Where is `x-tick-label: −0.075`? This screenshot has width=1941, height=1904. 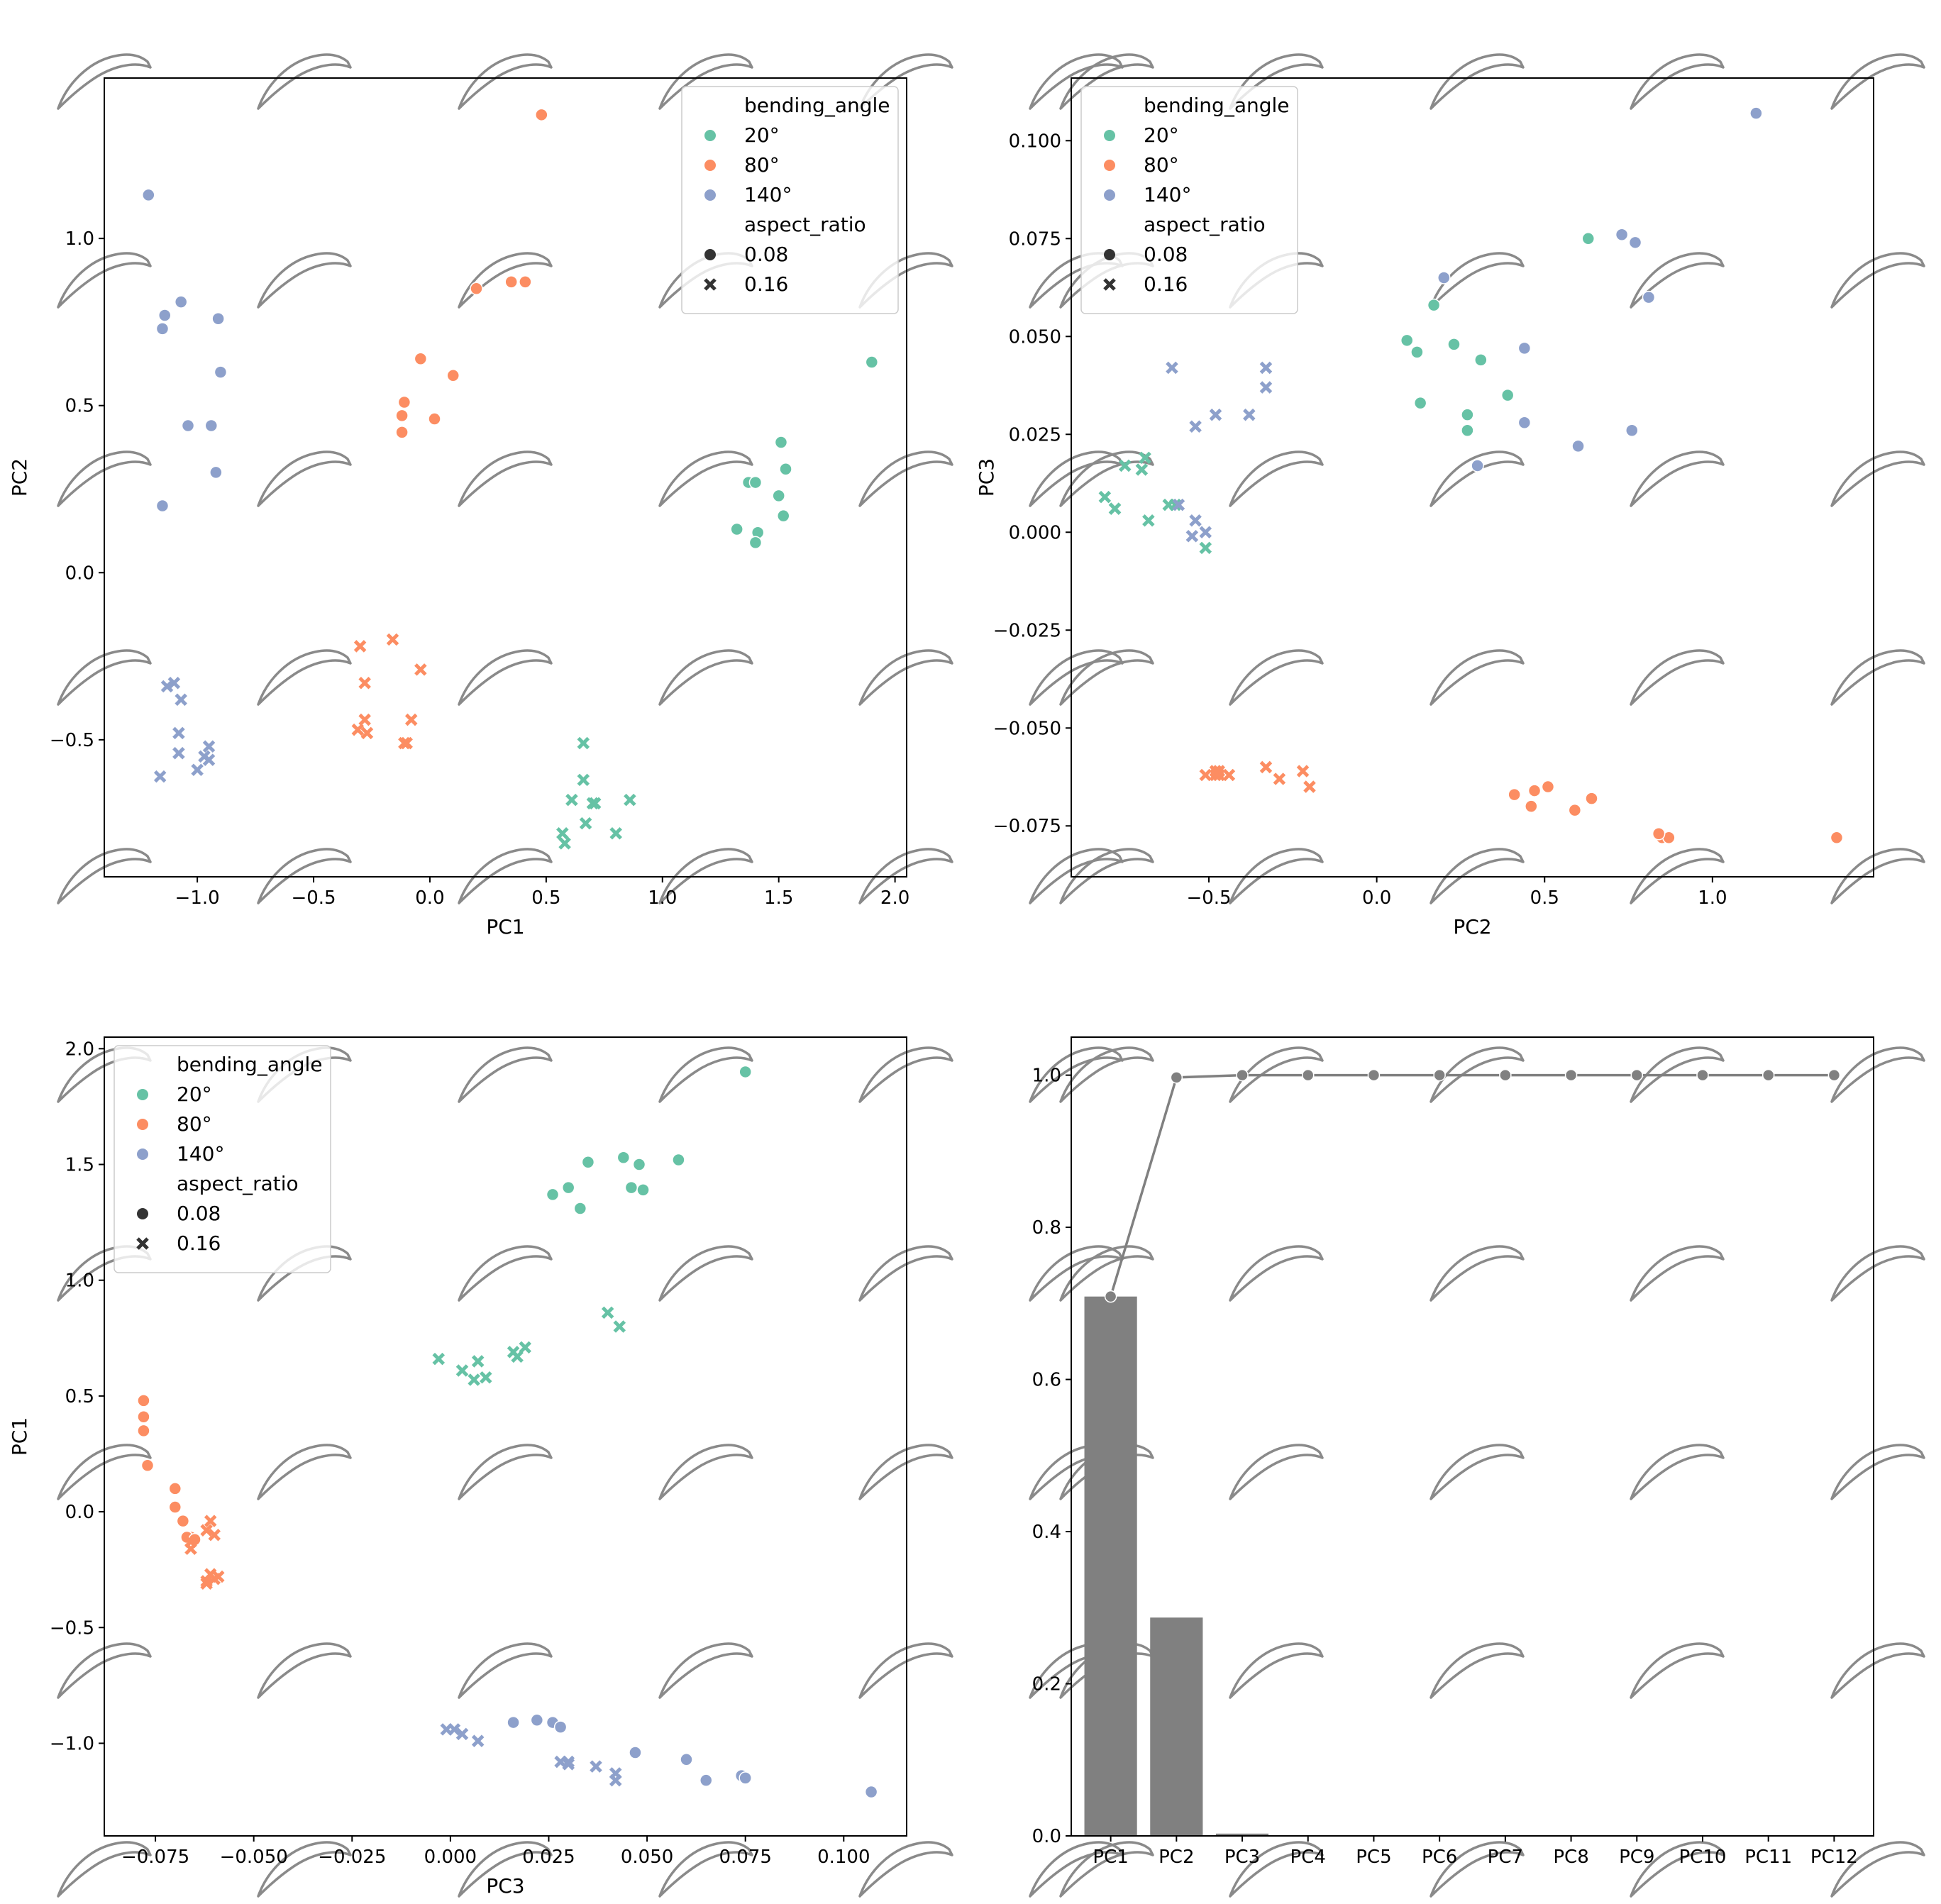 x-tick-label: −0.075 is located at coordinates (155, 1857).